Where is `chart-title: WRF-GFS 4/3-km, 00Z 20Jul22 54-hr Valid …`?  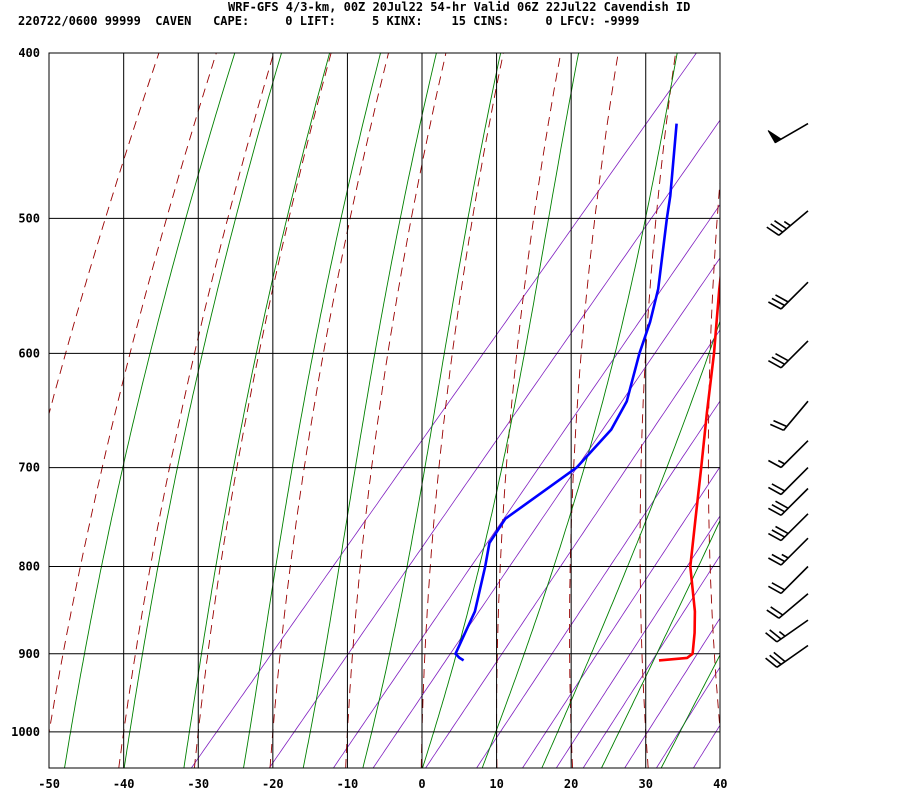 chart-title: WRF-GFS 4/3-km, 00Z 20Jul22 54-hr Valid … is located at coordinates (459, 7).